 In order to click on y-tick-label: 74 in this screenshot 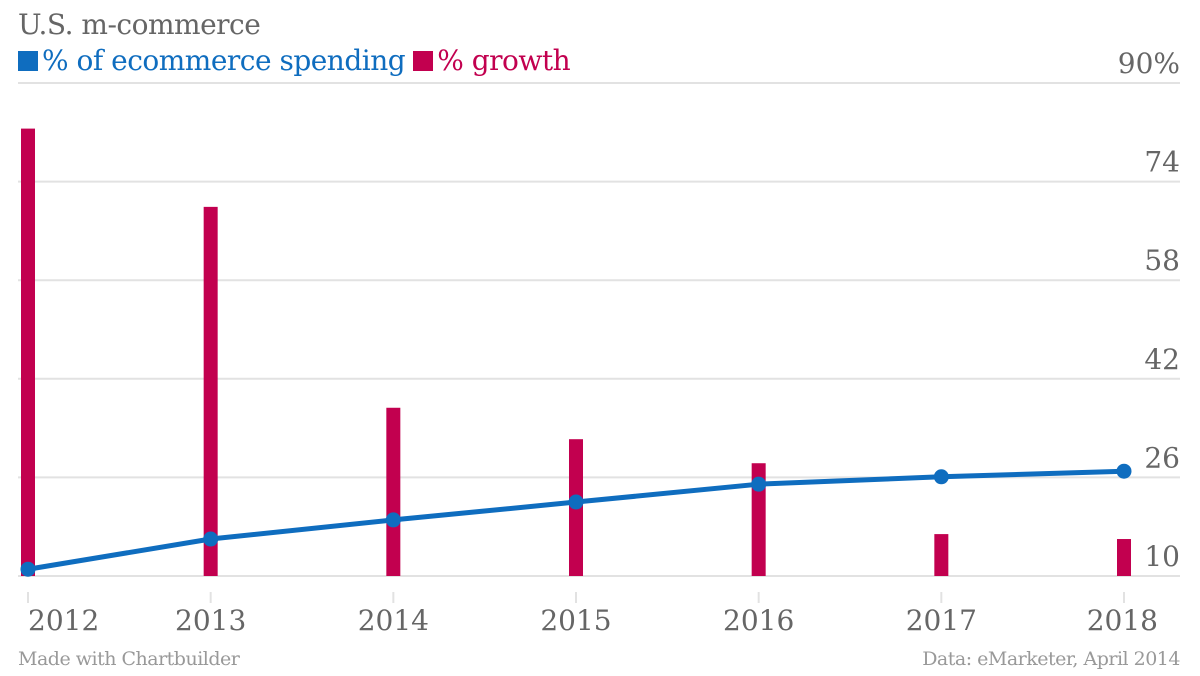, I will do `click(1162, 162)`.